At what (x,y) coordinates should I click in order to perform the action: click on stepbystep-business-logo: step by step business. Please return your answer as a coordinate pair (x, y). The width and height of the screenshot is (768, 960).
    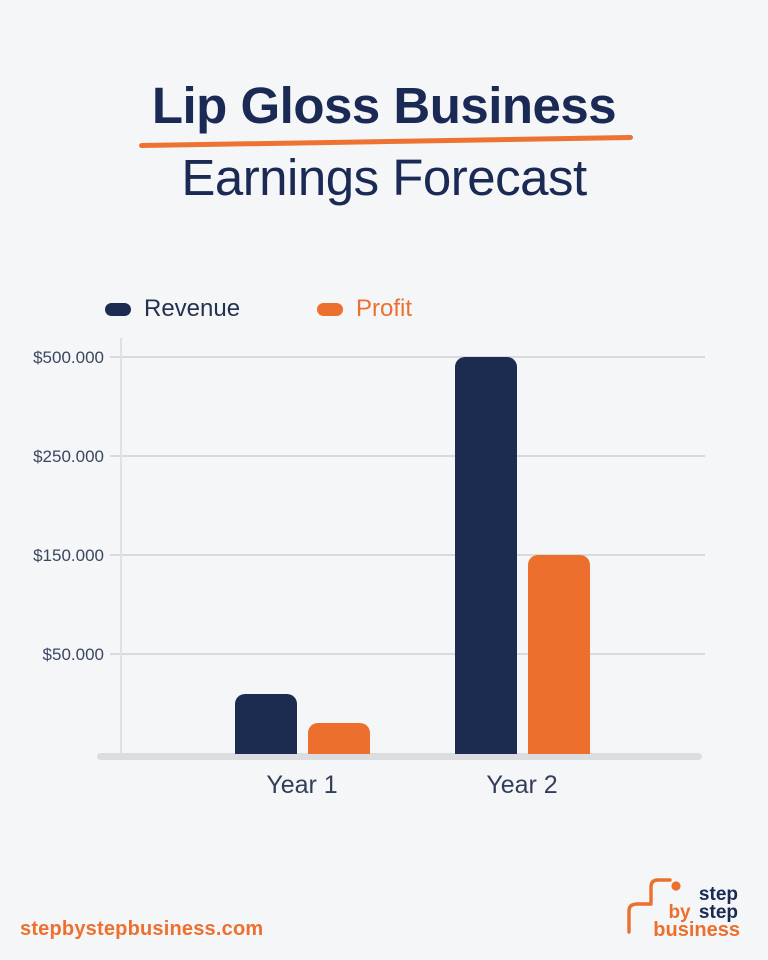
    Looking at the image, I should click on (683, 909).